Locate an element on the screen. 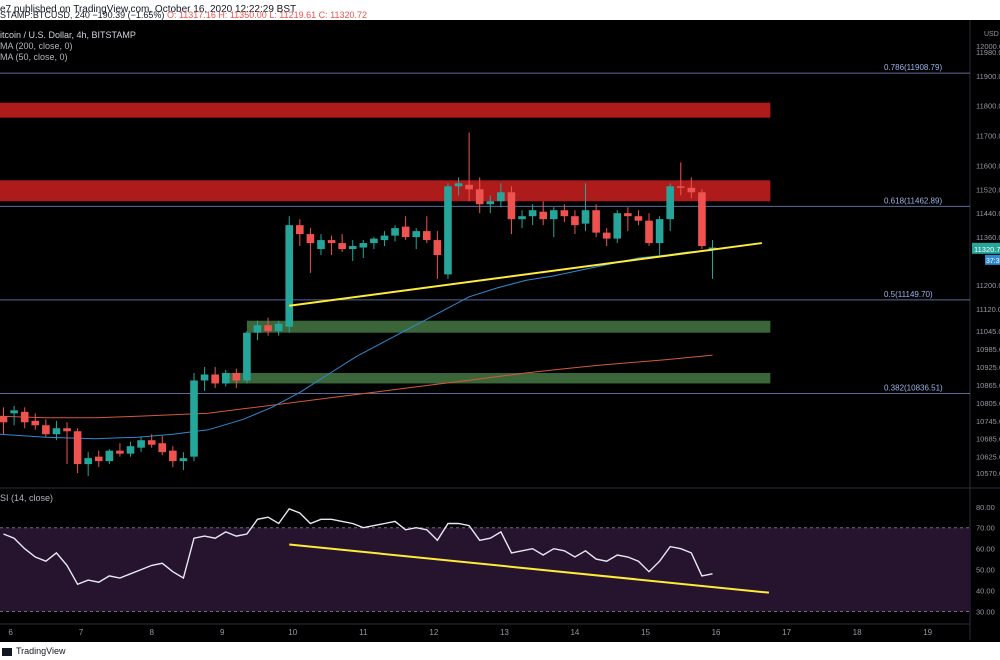  ohlc-low: L: 11219.61 is located at coordinates (293, 15).